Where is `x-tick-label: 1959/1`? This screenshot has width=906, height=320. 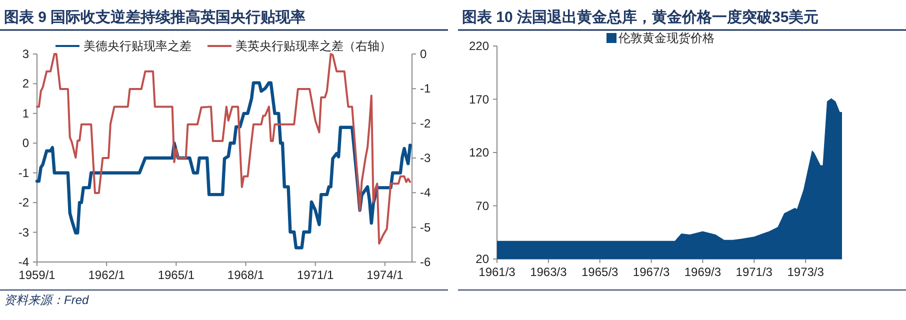
x-tick-label: 1959/1 is located at coordinates (37, 275).